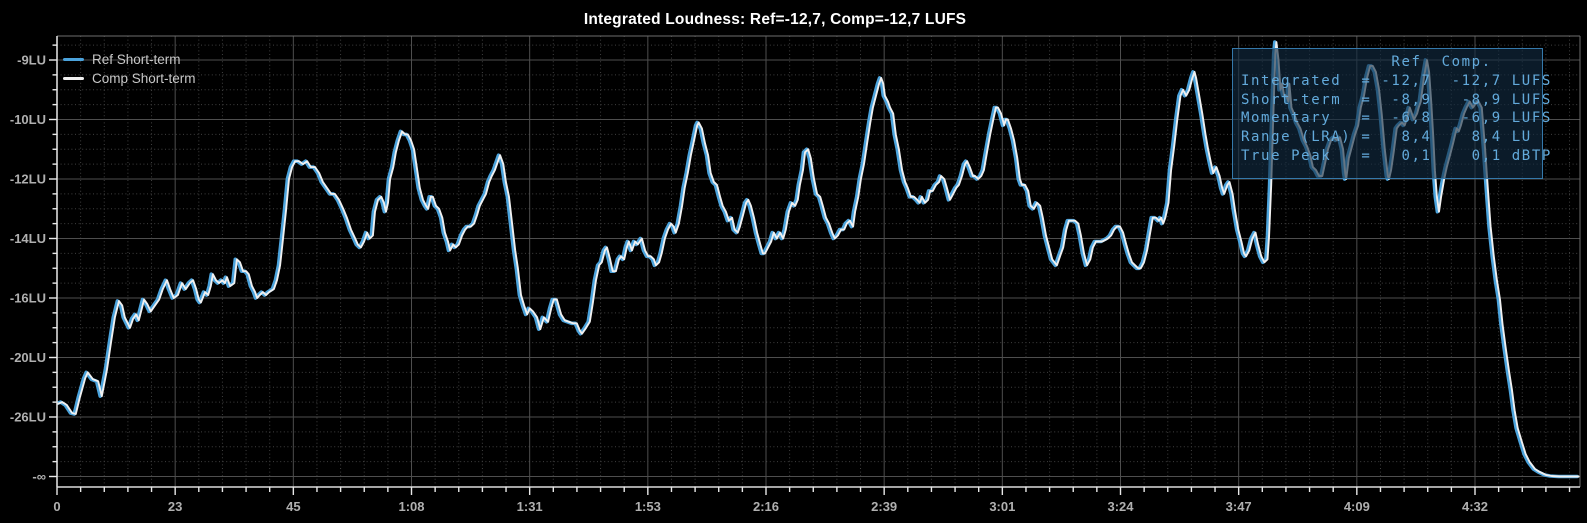  Describe the element at coordinates (766, 506) in the screenshot. I see `x-tick-label: 2:16` at that location.